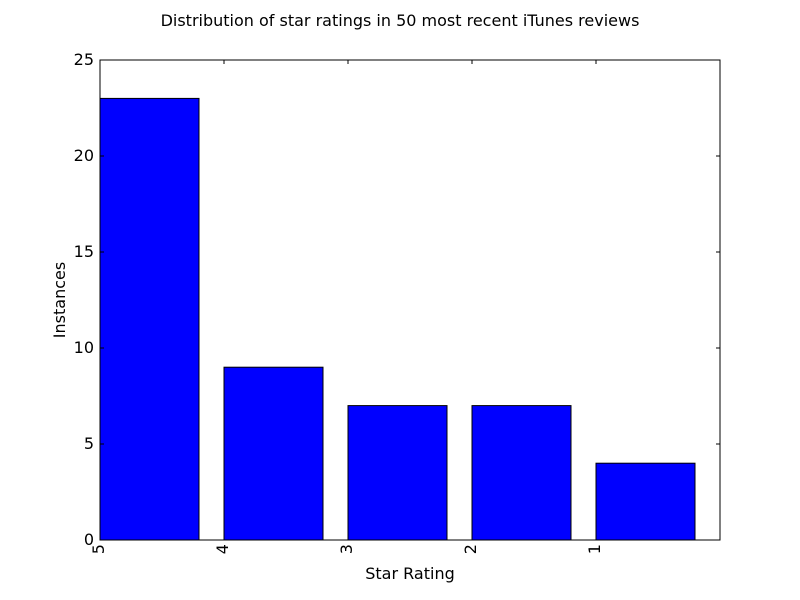 Image resolution: width=800 pixels, height=600 pixels. What do you see at coordinates (84, 155) in the screenshot?
I see `y-tick-label: 20` at bounding box center [84, 155].